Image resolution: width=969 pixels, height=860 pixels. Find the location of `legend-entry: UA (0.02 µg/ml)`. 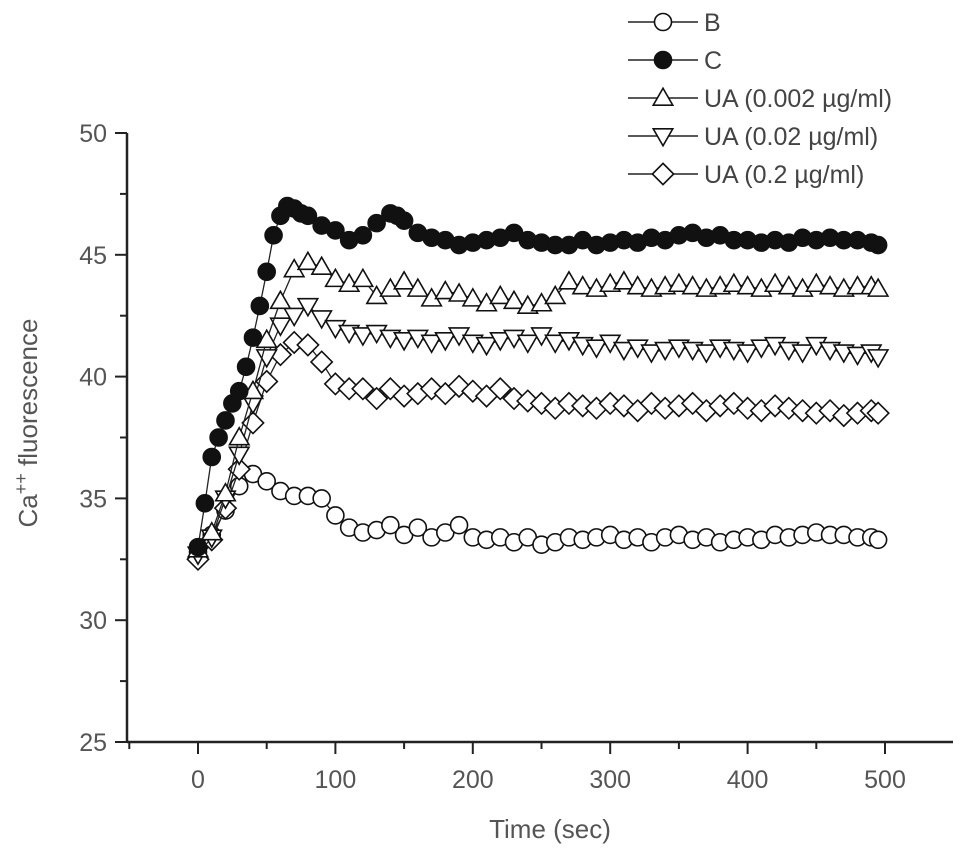

legend-entry: UA (0.02 µg/ml) is located at coordinates (753, 137).